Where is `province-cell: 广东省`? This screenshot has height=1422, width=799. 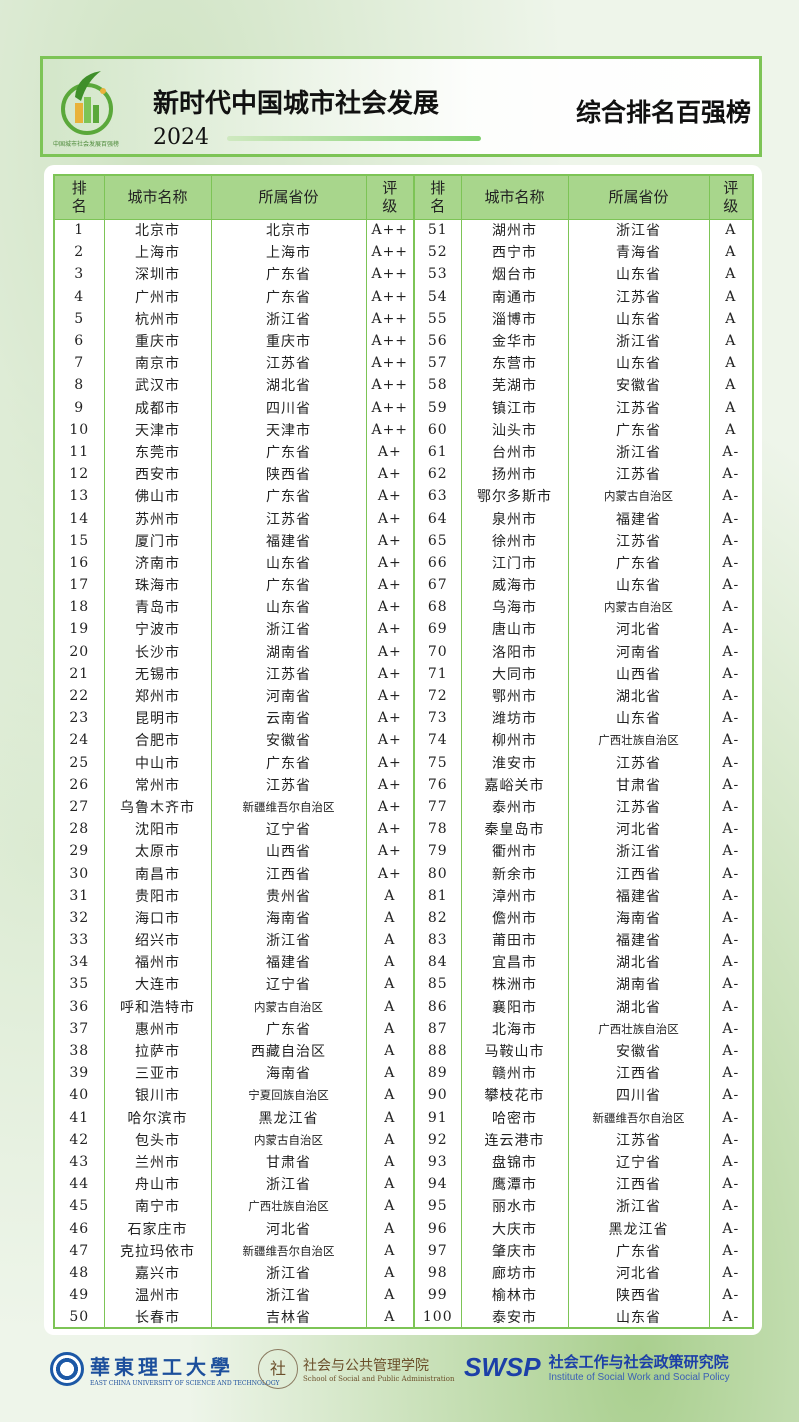 province-cell: 广东省 is located at coordinates (638, 1250).